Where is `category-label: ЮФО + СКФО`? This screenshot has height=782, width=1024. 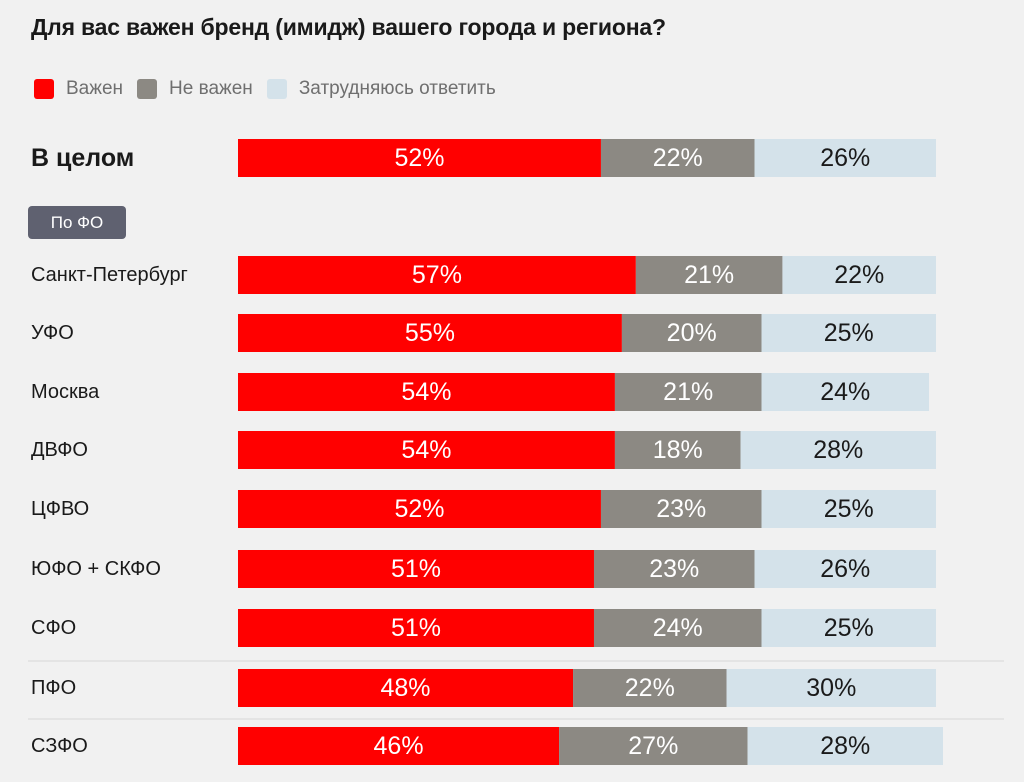
category-label: ЮФО + СКФО is located at coordinates (96, 569).